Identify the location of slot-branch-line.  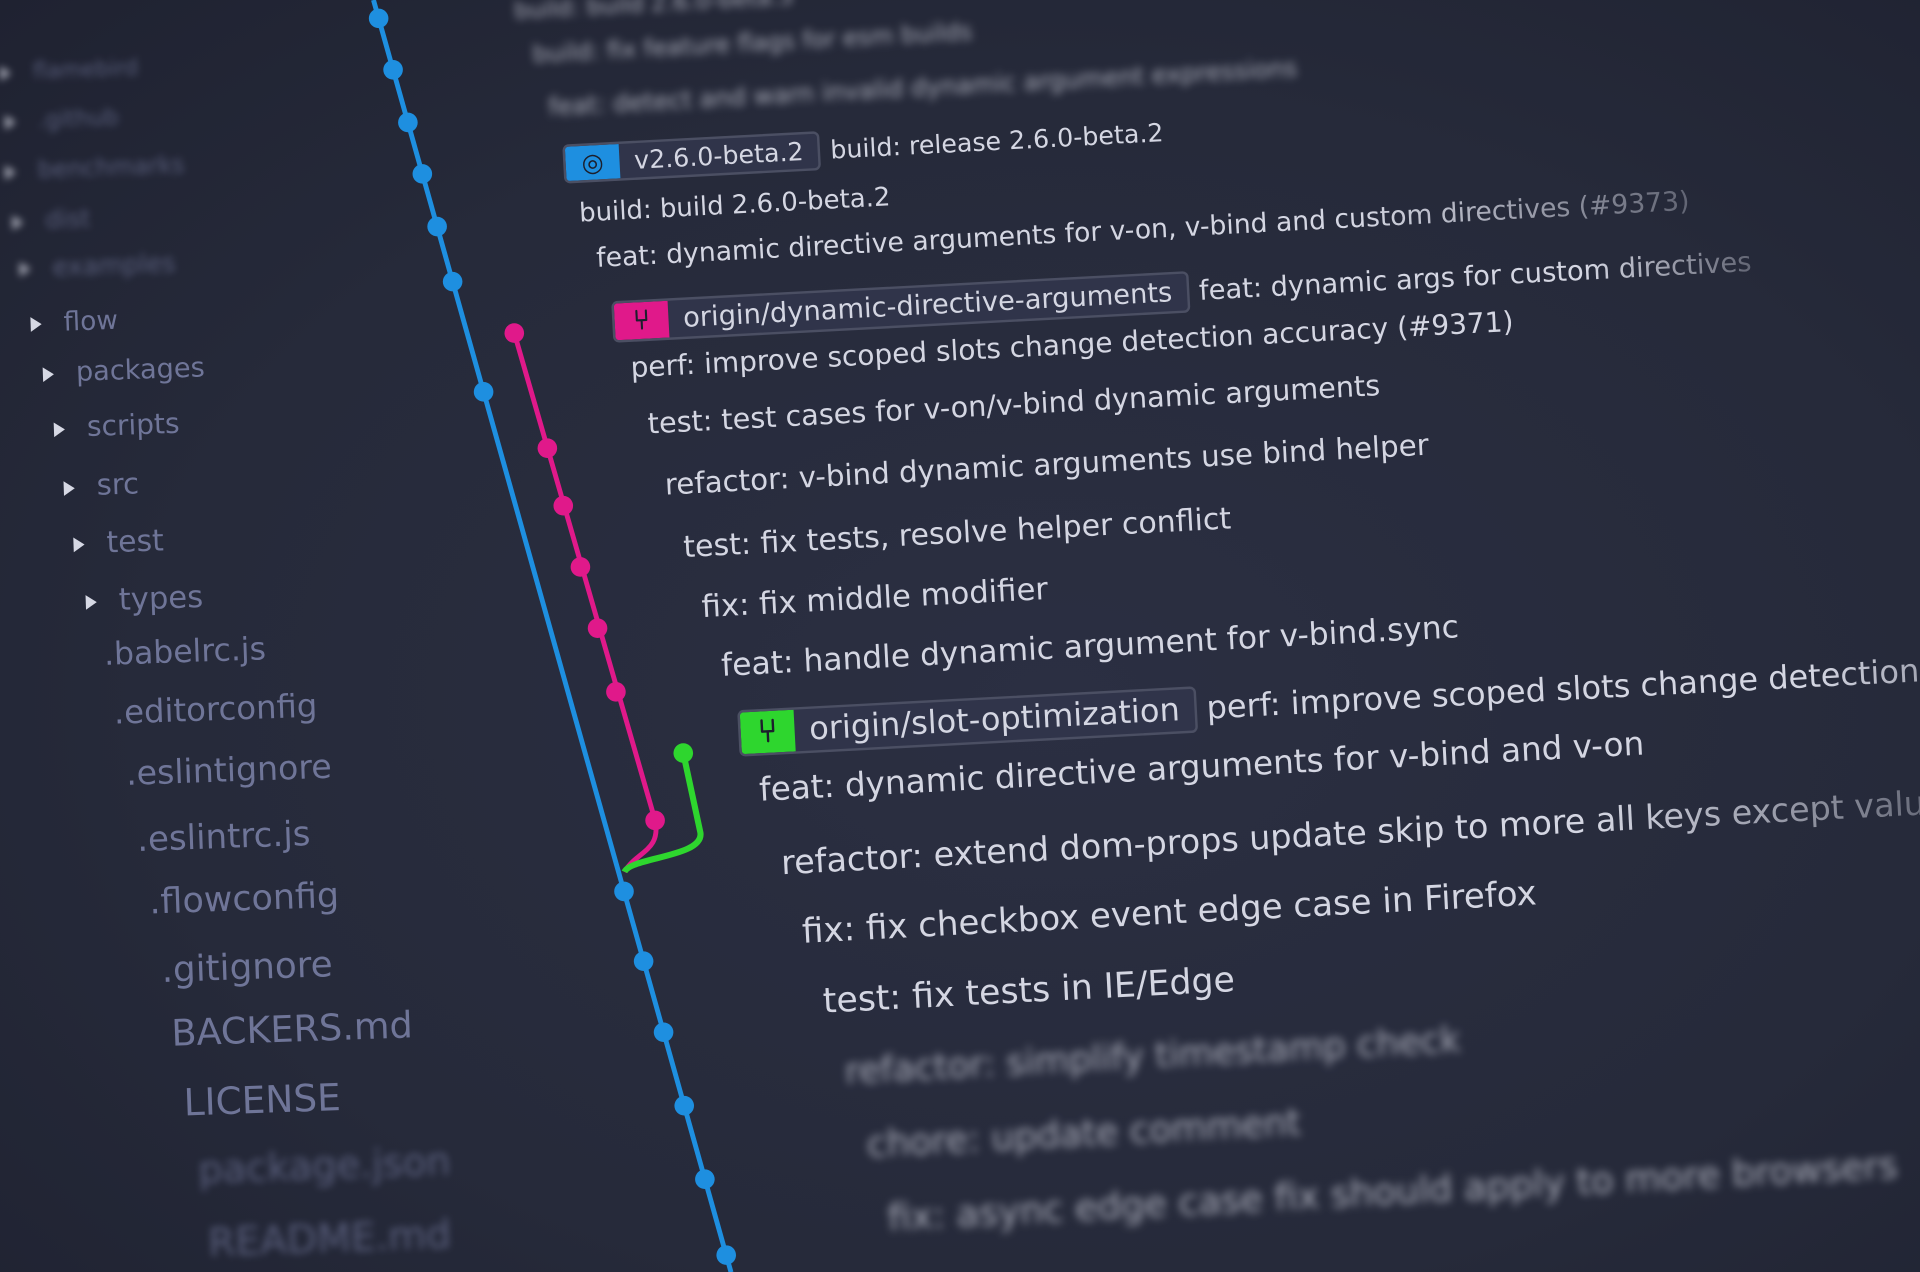
(662, 813).